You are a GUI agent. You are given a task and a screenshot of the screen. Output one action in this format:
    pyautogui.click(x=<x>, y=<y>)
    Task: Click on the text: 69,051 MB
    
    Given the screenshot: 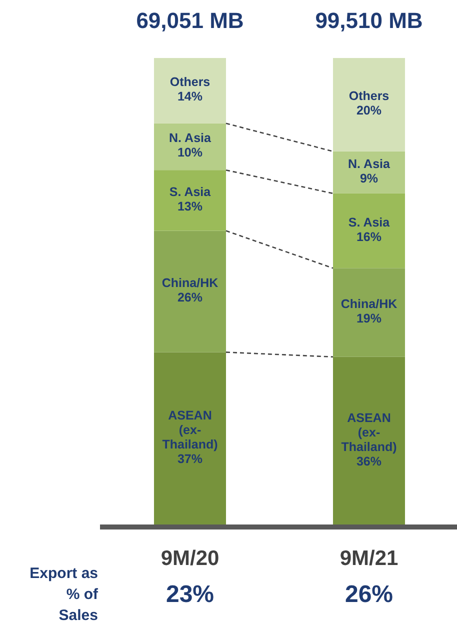 What is the action you would take?
    pyautogui.click(x=190, y=20)
    